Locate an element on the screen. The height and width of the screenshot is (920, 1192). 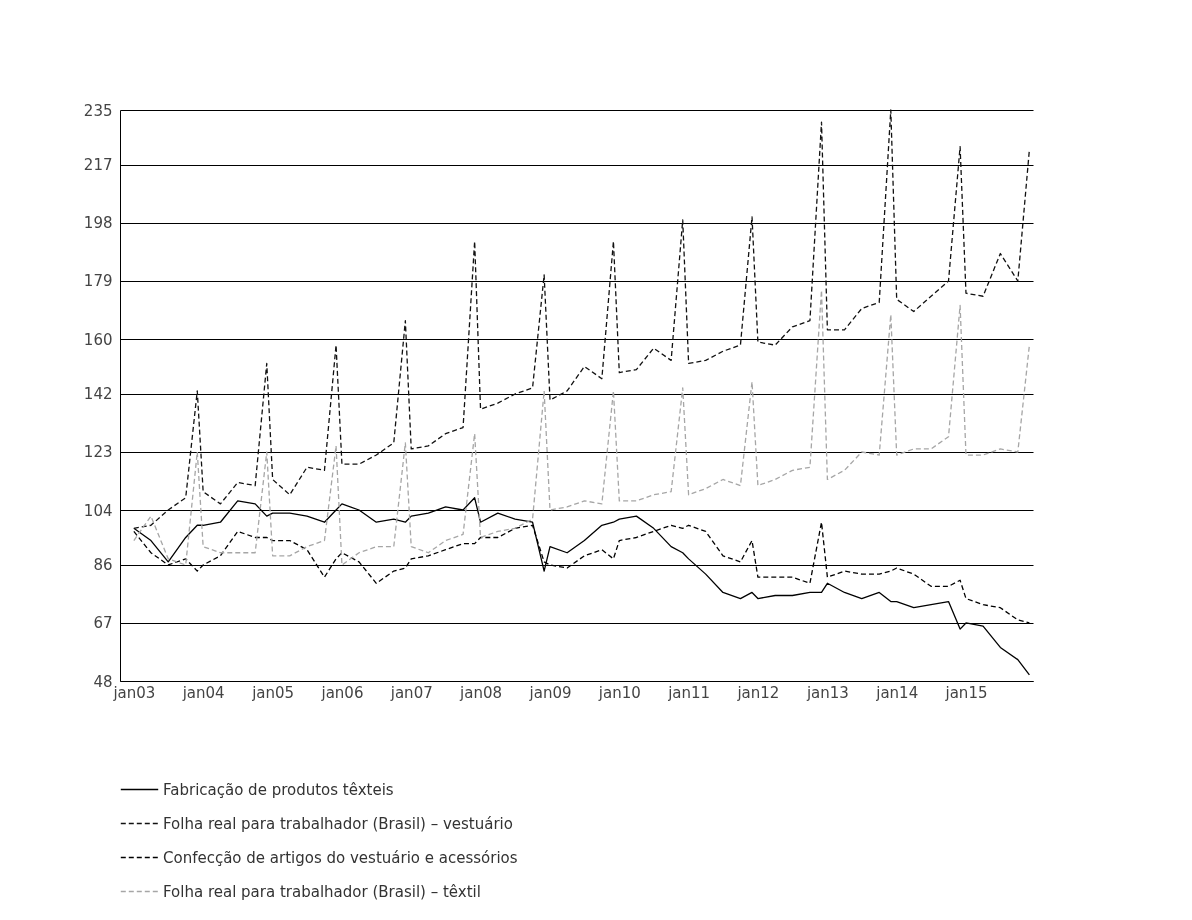
x-tick-label: jan11 is located at coordinates (689, 692).